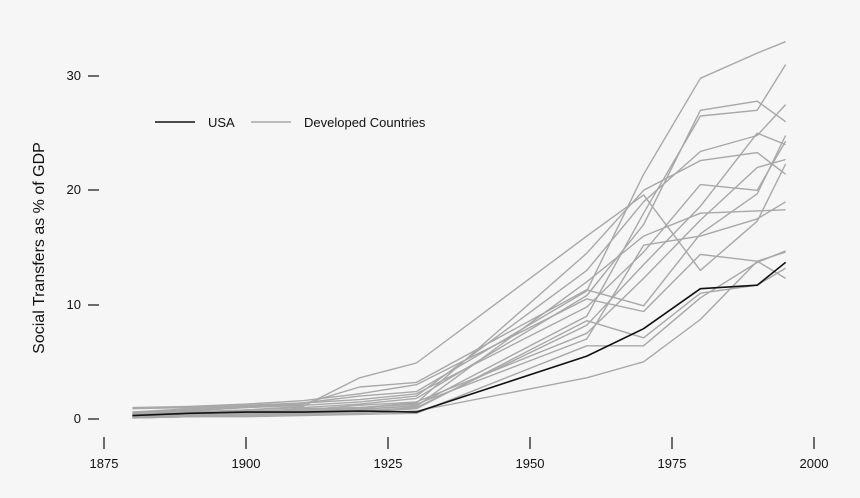 This screenshot has height=498, width=860. I want to click on x-tick-label: 1875, so click(104, 463).